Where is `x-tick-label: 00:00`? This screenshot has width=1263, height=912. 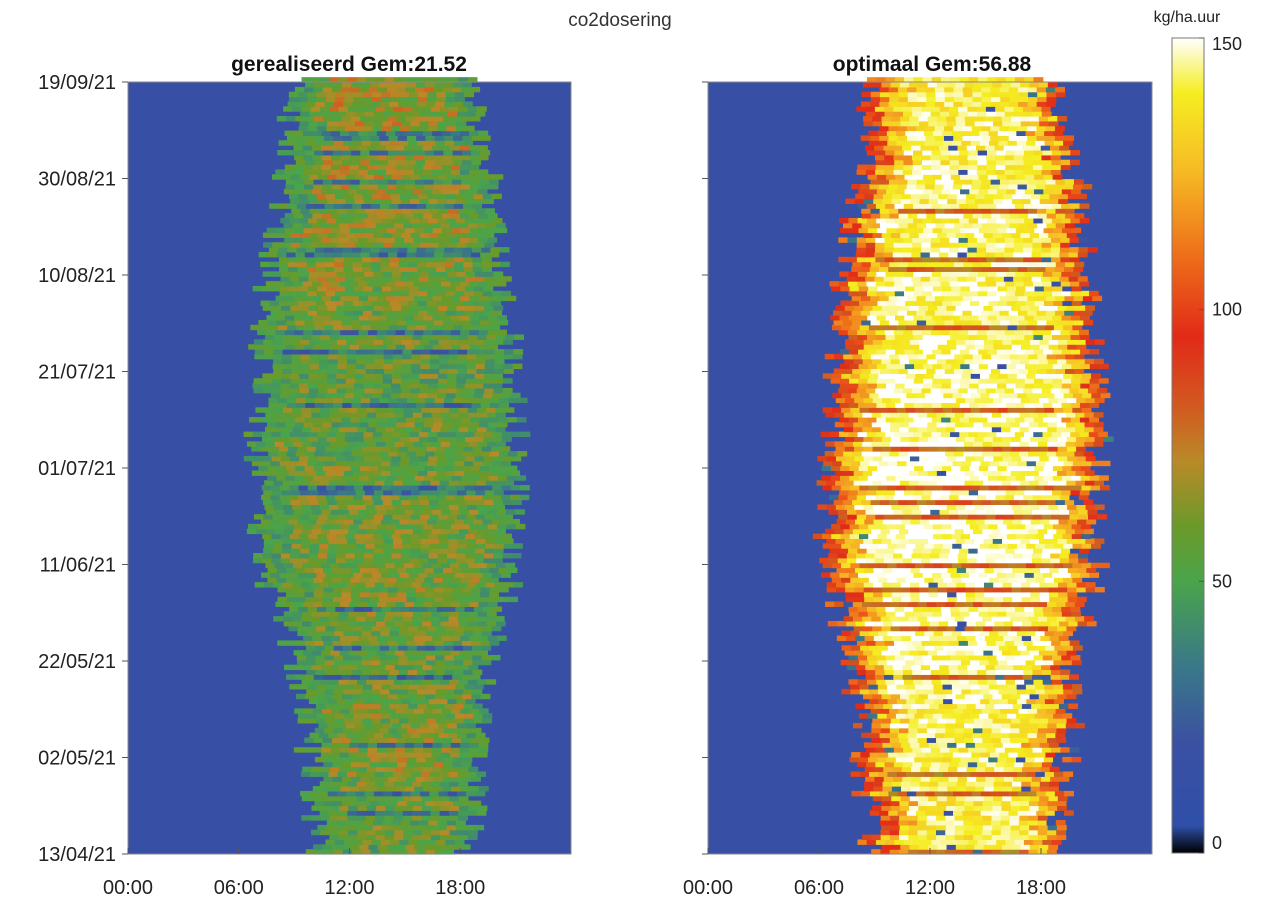 x-tick-label: 00:00 is located at coordinates (128, 888).